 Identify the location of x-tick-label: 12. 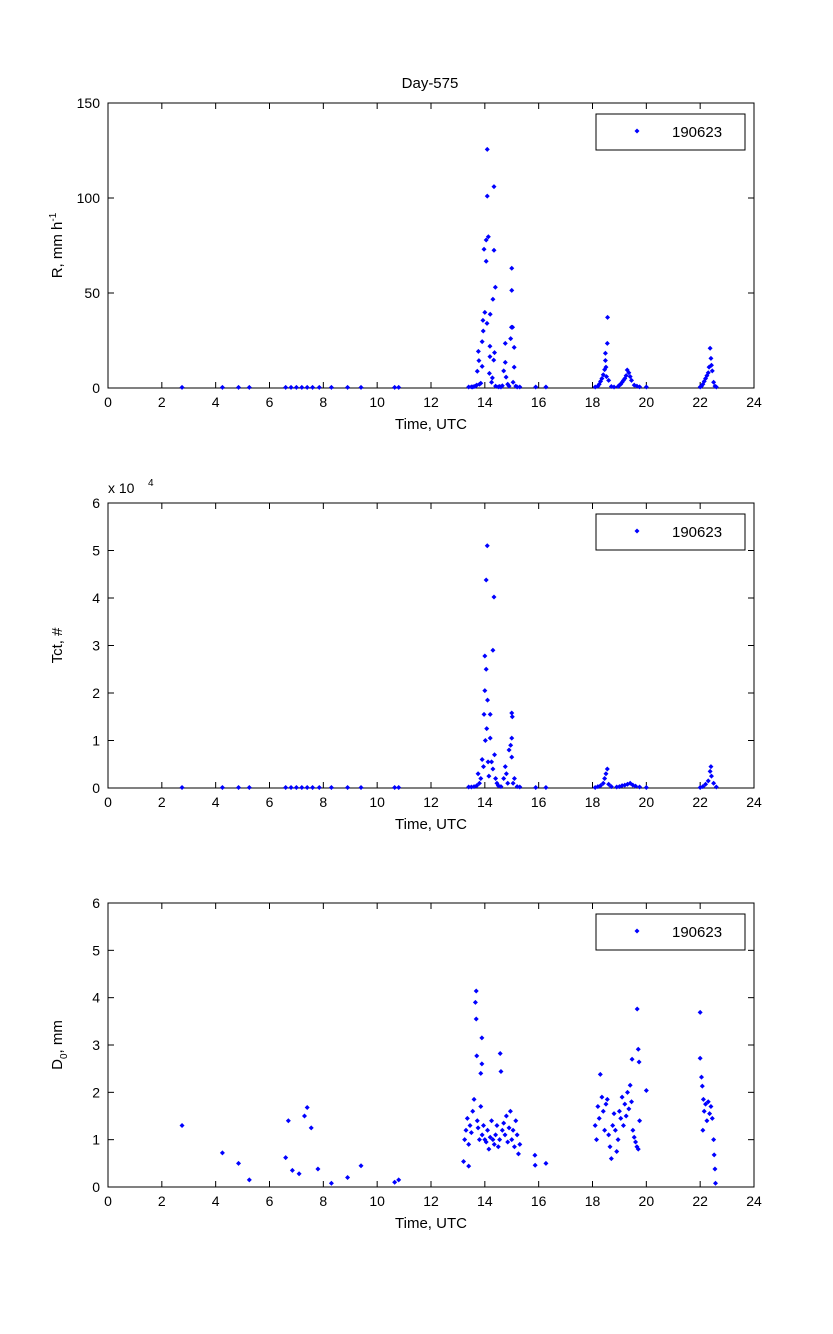
(431, 402).